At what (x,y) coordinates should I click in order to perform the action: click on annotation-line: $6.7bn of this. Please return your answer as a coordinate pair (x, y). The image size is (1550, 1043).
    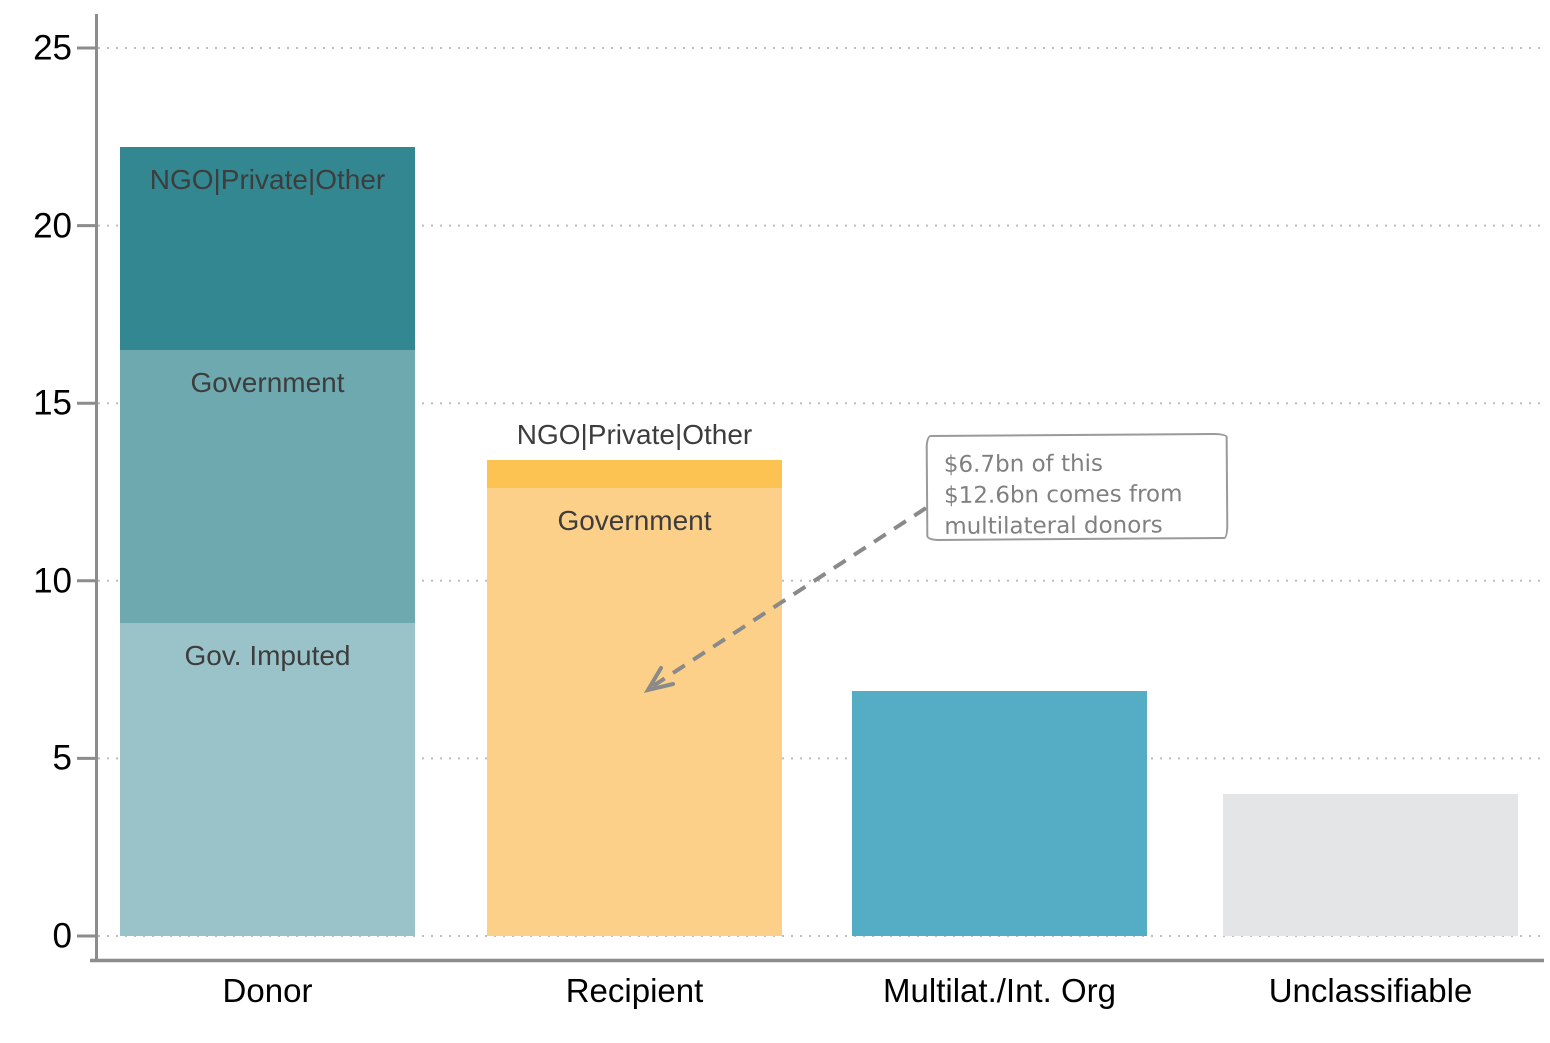
    Looking at the image, I should click on (1023, 464).